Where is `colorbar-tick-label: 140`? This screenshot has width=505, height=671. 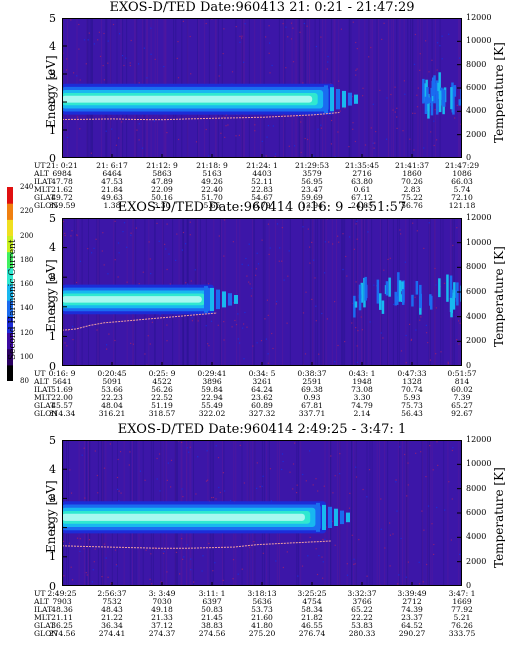 colorbar-tick-label: 140 is located at coordinates (26, 308).